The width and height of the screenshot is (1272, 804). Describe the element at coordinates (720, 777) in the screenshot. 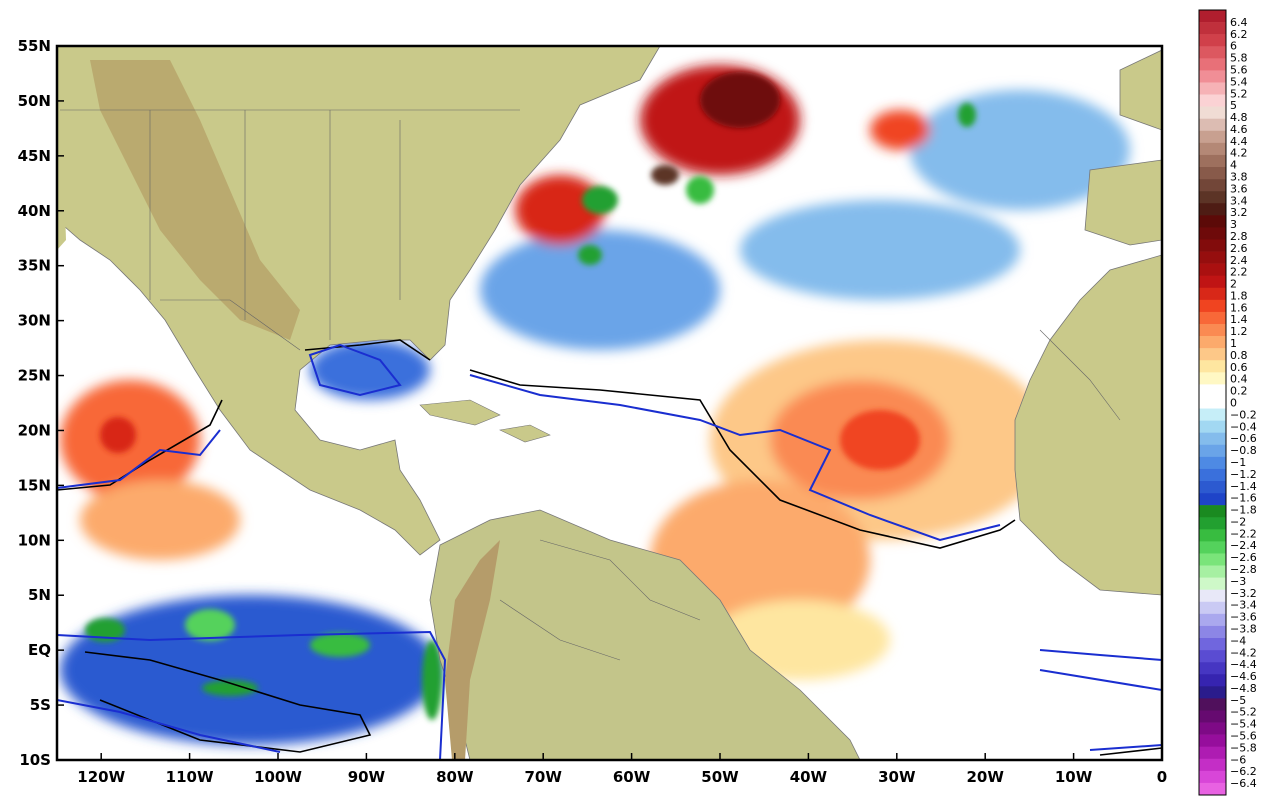

I see `lon-tick-label: 50W` at that location.